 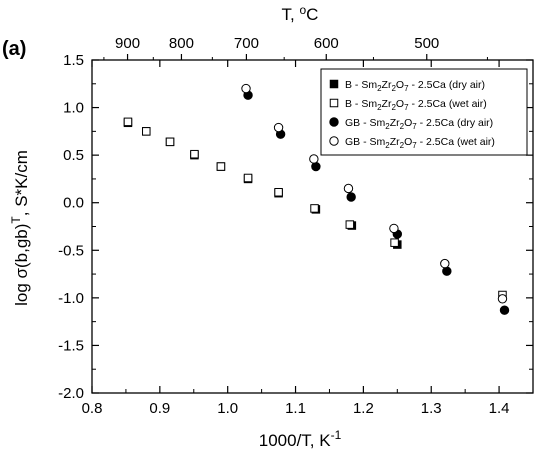 What do you see at coordinates (334, 122) in the screenshot?
I see `legend-marker-filled-circle` at bounding box center [334, 122].